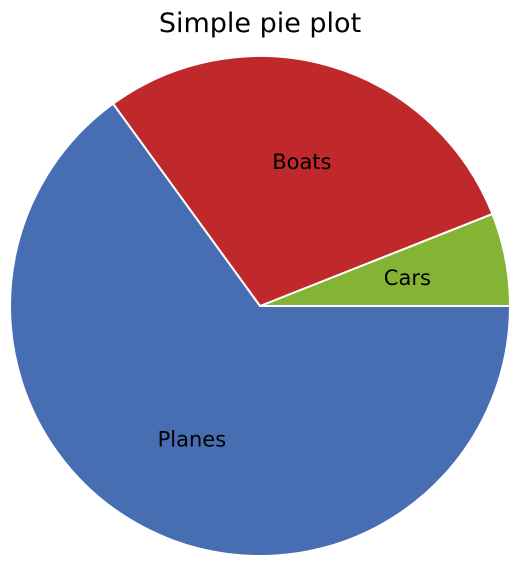 The width and height of the screenshot is (520, 566). What do you see at coordinates (407, 278) in the screenshot?
I see `slice-label-cars: Cars` at bounding box center [407, 278].